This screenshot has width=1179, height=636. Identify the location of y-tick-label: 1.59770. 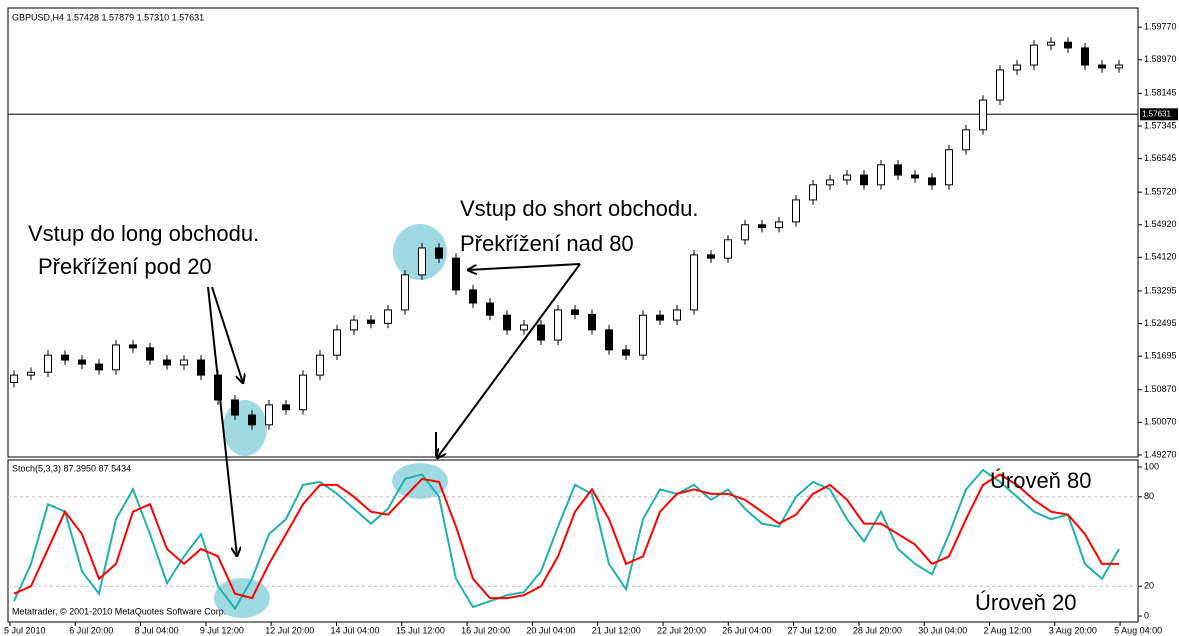
(1160, 27).